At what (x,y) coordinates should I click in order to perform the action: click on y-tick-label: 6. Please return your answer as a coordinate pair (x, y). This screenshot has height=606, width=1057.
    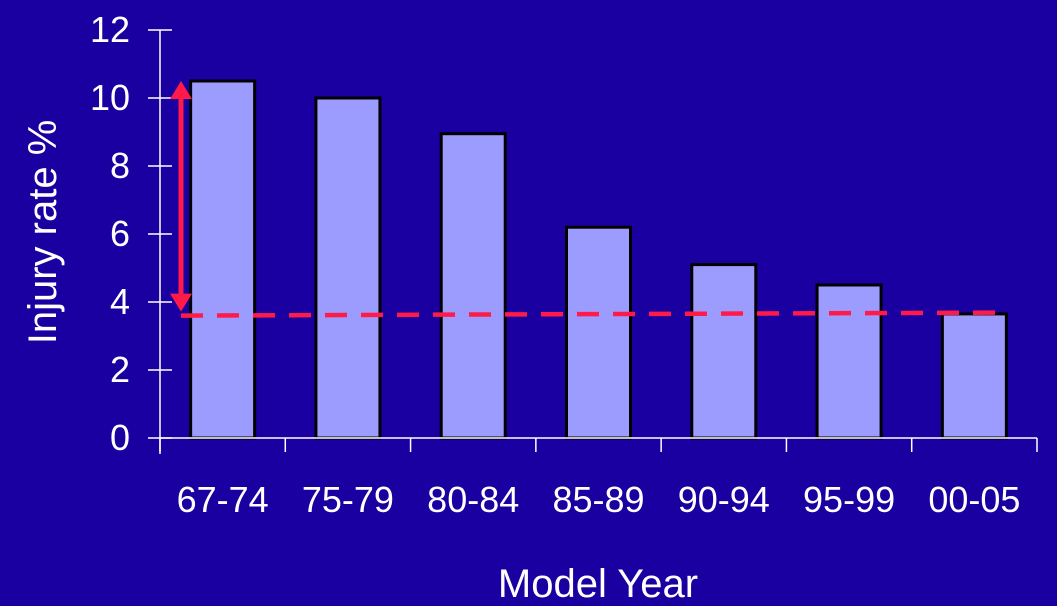
    Looking at the image, I should click on (120, 233).